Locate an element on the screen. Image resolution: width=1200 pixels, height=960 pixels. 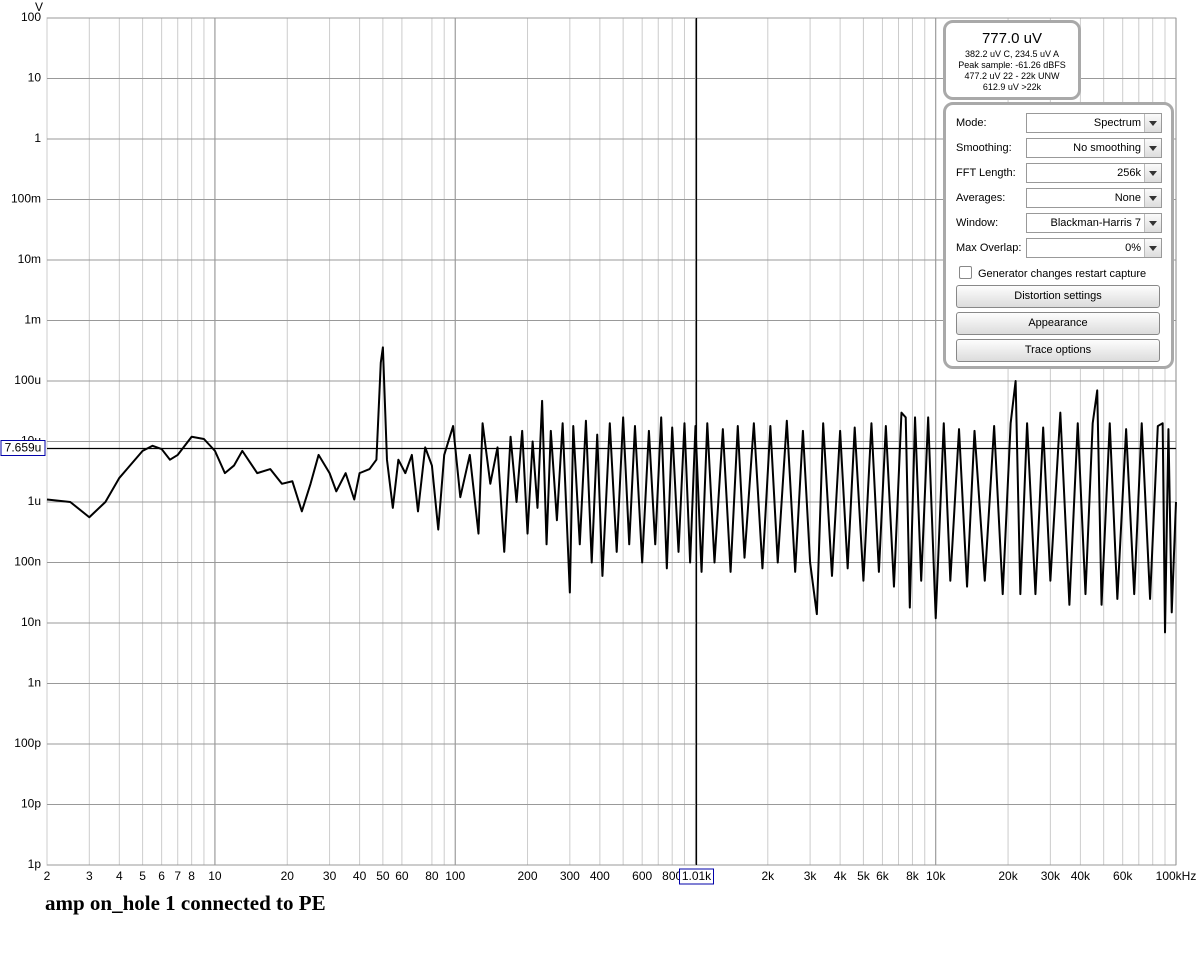
x-tick-label: 4 is located at coordinates (119, 876).